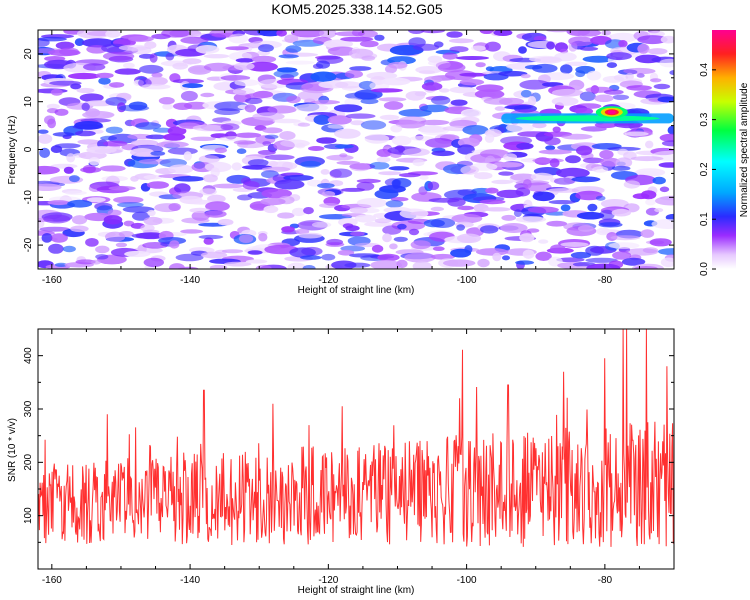 This screenshot has width=750, height=600. I want to click on colorbar-tick-label: 0.0, so click(704, 269).